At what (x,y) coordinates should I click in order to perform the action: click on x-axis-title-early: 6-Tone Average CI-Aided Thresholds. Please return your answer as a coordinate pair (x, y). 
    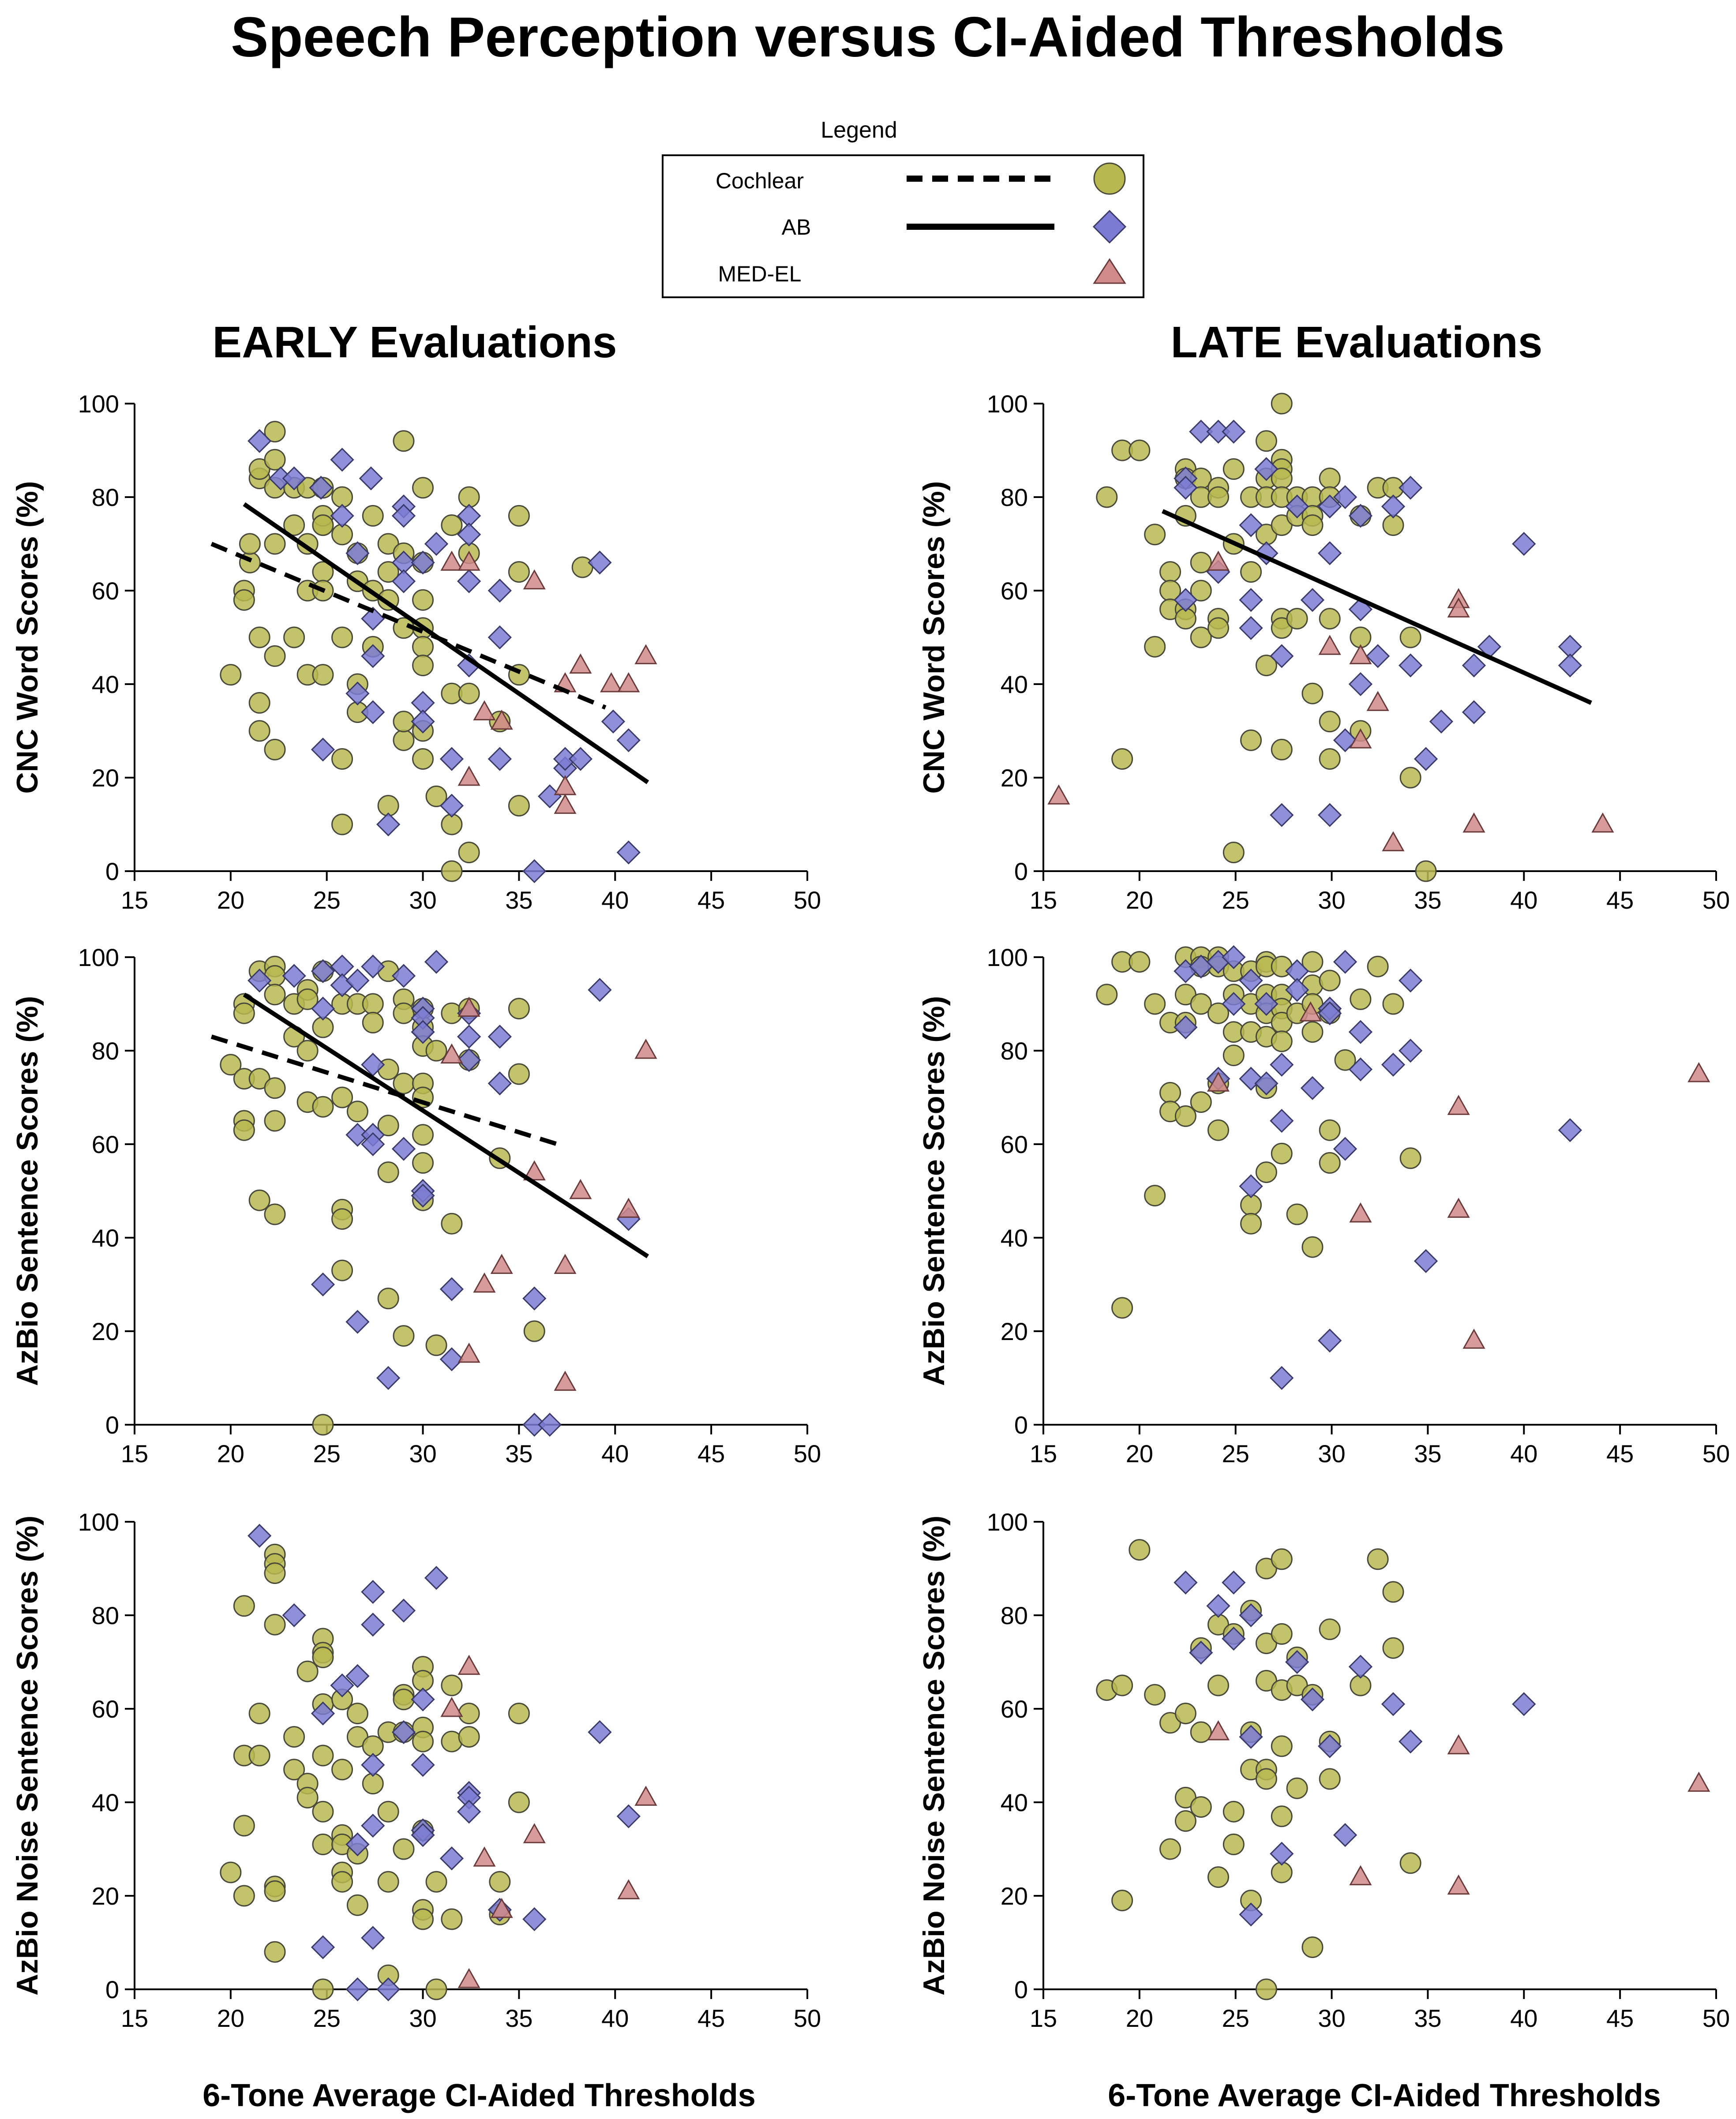
    Looking at the image, I should click on (479, 2095).